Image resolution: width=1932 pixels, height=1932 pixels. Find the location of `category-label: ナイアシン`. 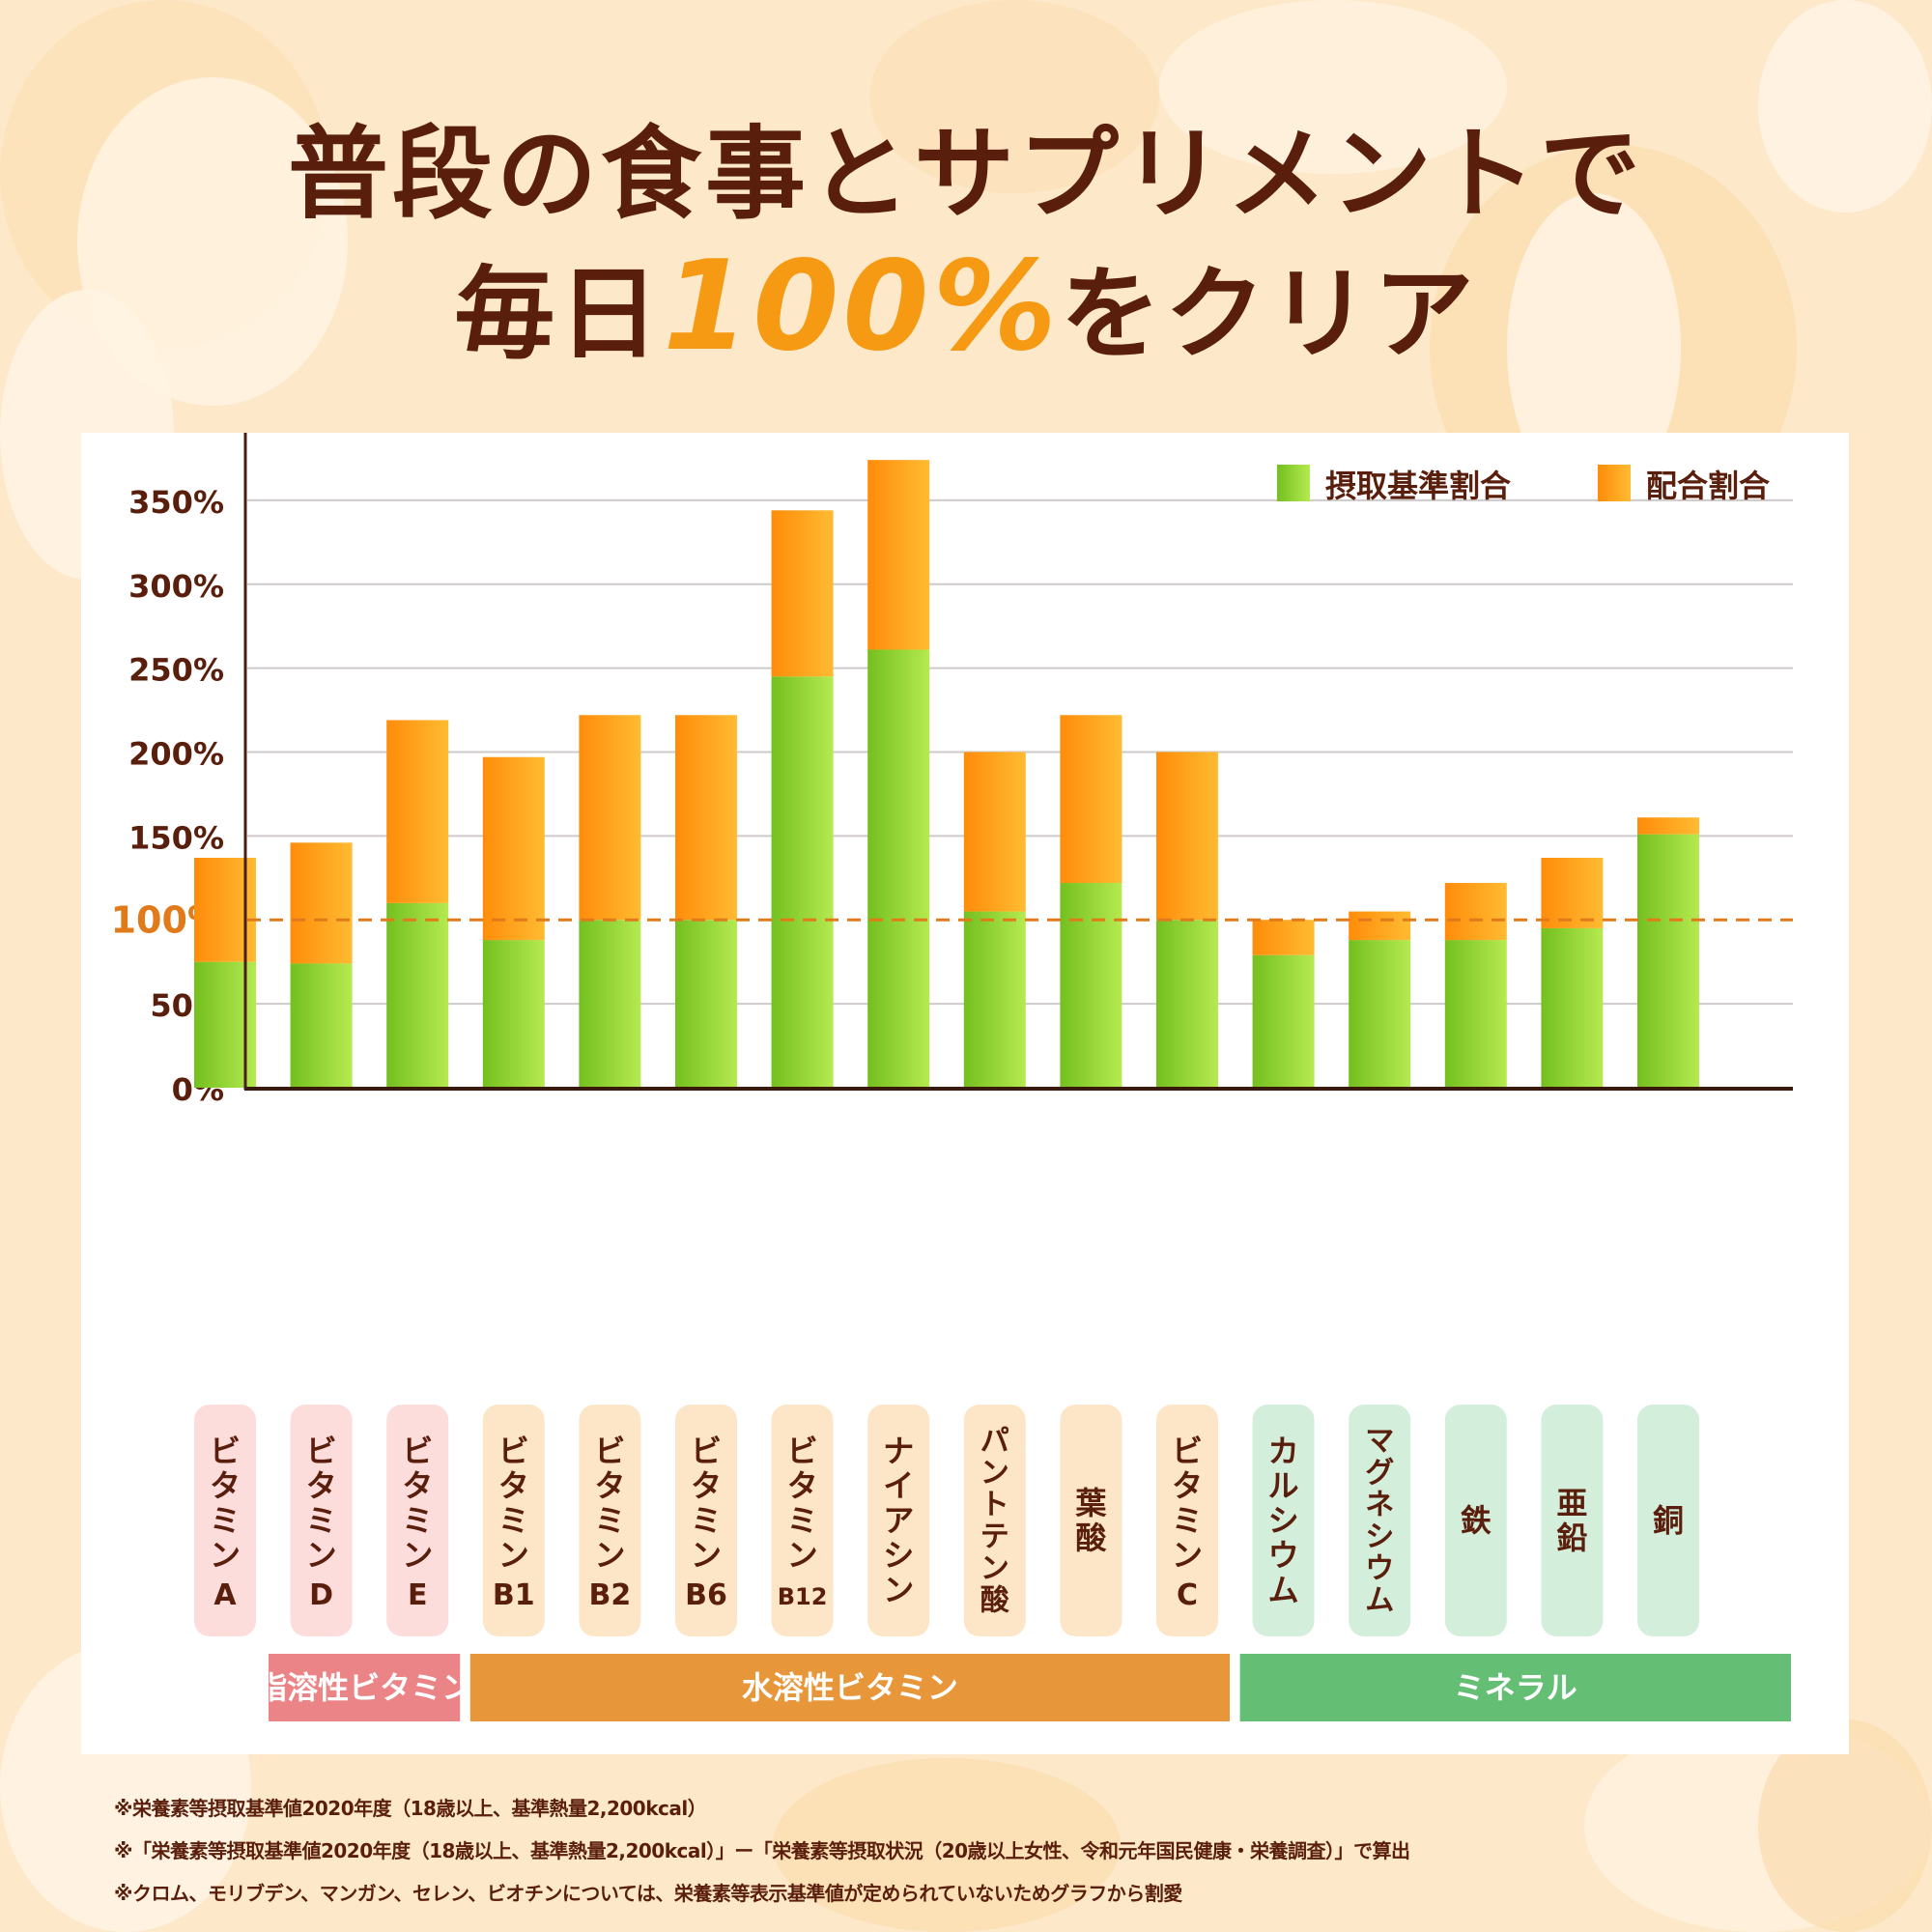

category-label: ナイアシン is located at coordinates (898, 1520).